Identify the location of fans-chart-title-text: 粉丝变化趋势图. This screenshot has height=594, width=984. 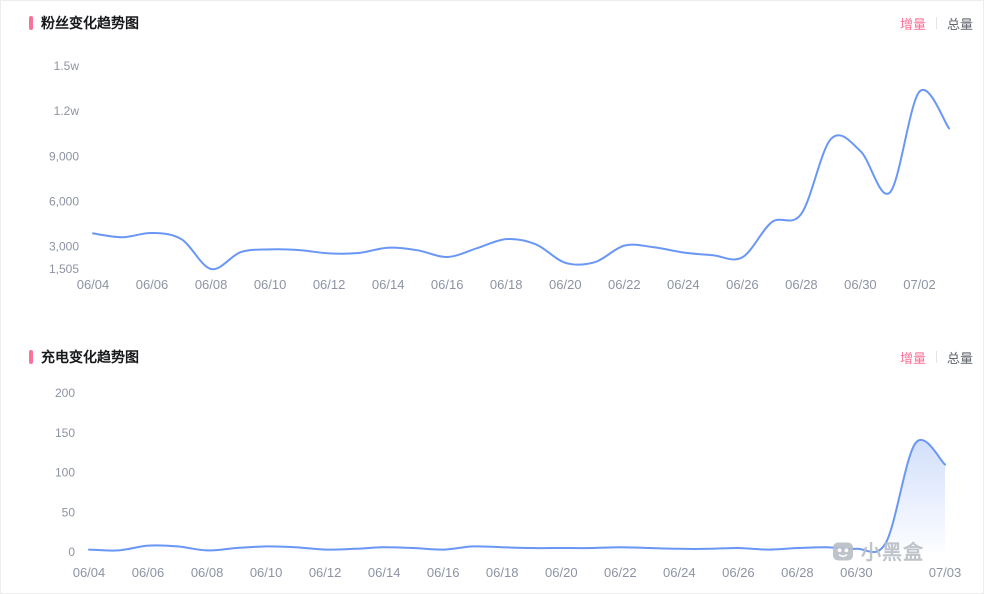
(90, 23).